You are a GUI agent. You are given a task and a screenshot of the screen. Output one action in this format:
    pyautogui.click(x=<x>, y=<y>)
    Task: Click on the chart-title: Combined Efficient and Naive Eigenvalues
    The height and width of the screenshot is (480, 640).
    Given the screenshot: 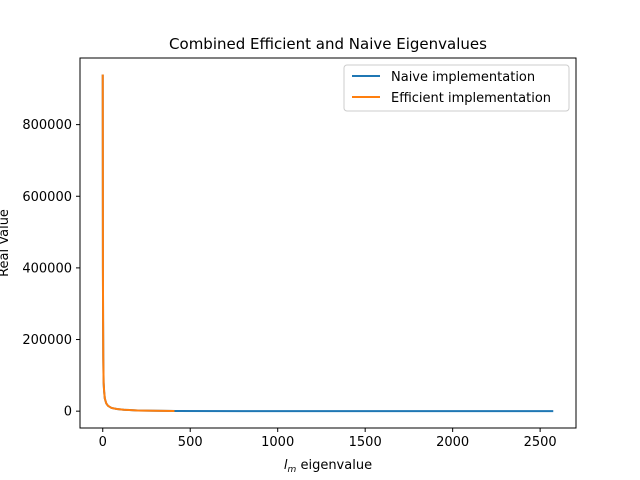 What is the action you would take?
    pyautogui.click(x=328, y=44)
    